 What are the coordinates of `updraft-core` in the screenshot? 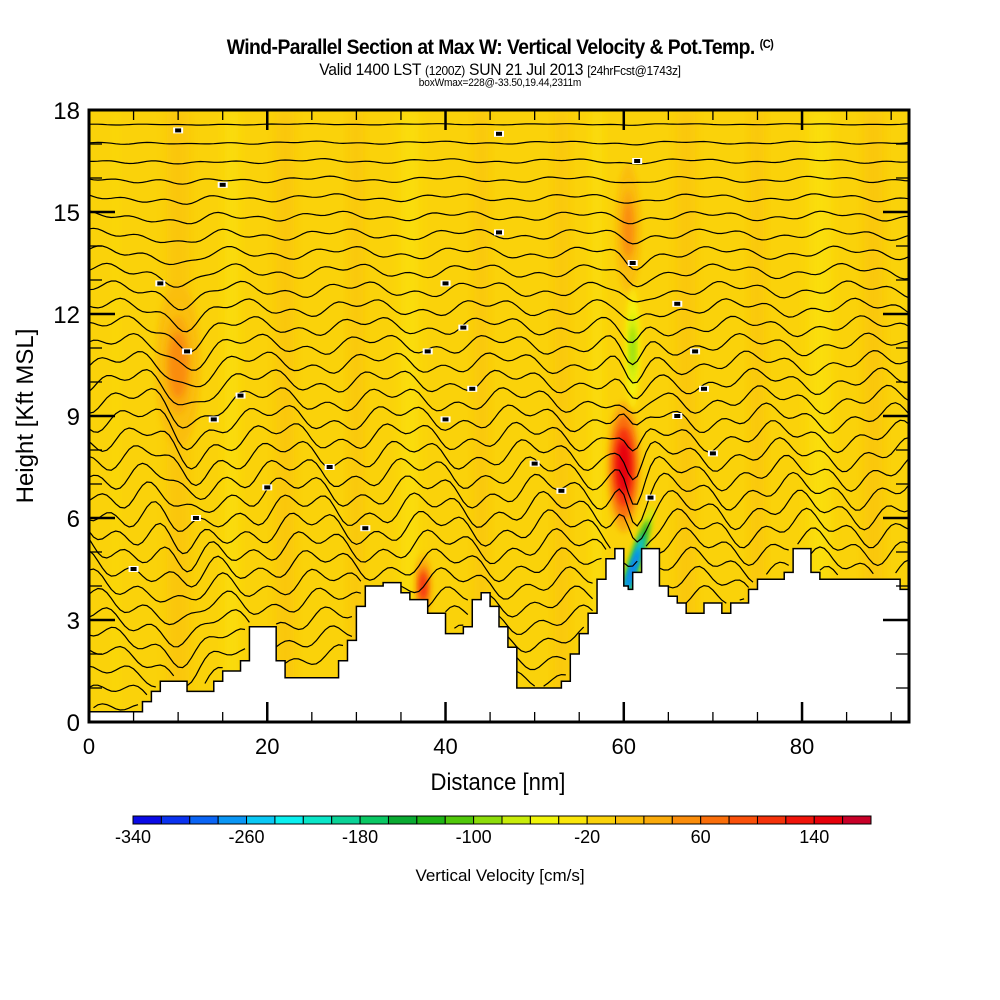 It's located at (624, 467).